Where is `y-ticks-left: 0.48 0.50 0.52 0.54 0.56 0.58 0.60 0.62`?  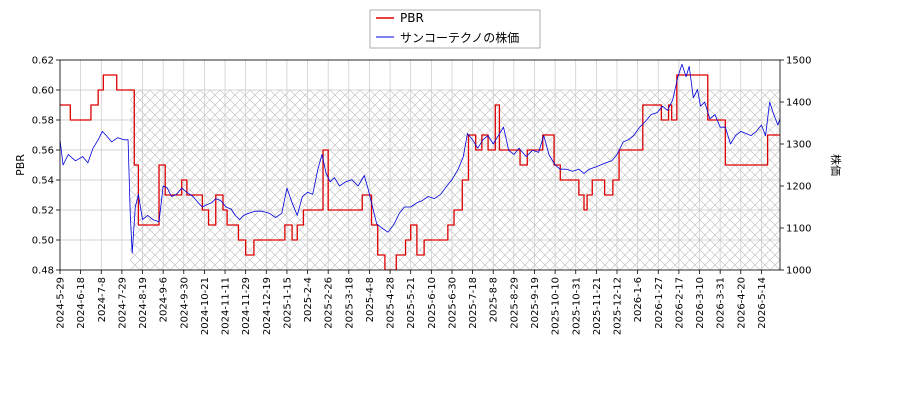 y-ticks-left: 0.48 0.50 0.52 0.54 0.56 0.58 0.60 0.62 is located at coordinates (46, 166).